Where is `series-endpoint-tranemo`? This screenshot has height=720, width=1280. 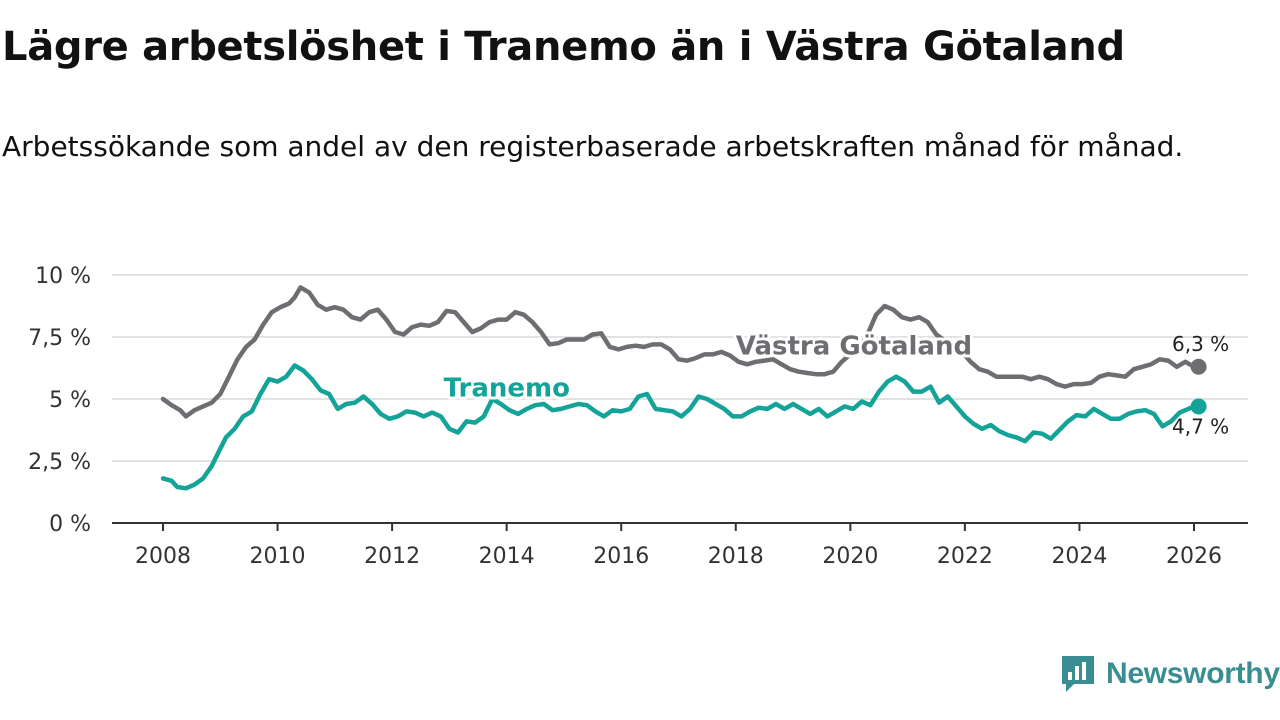 series-endpoint-tranemo is located at coordinates (1198, 406).